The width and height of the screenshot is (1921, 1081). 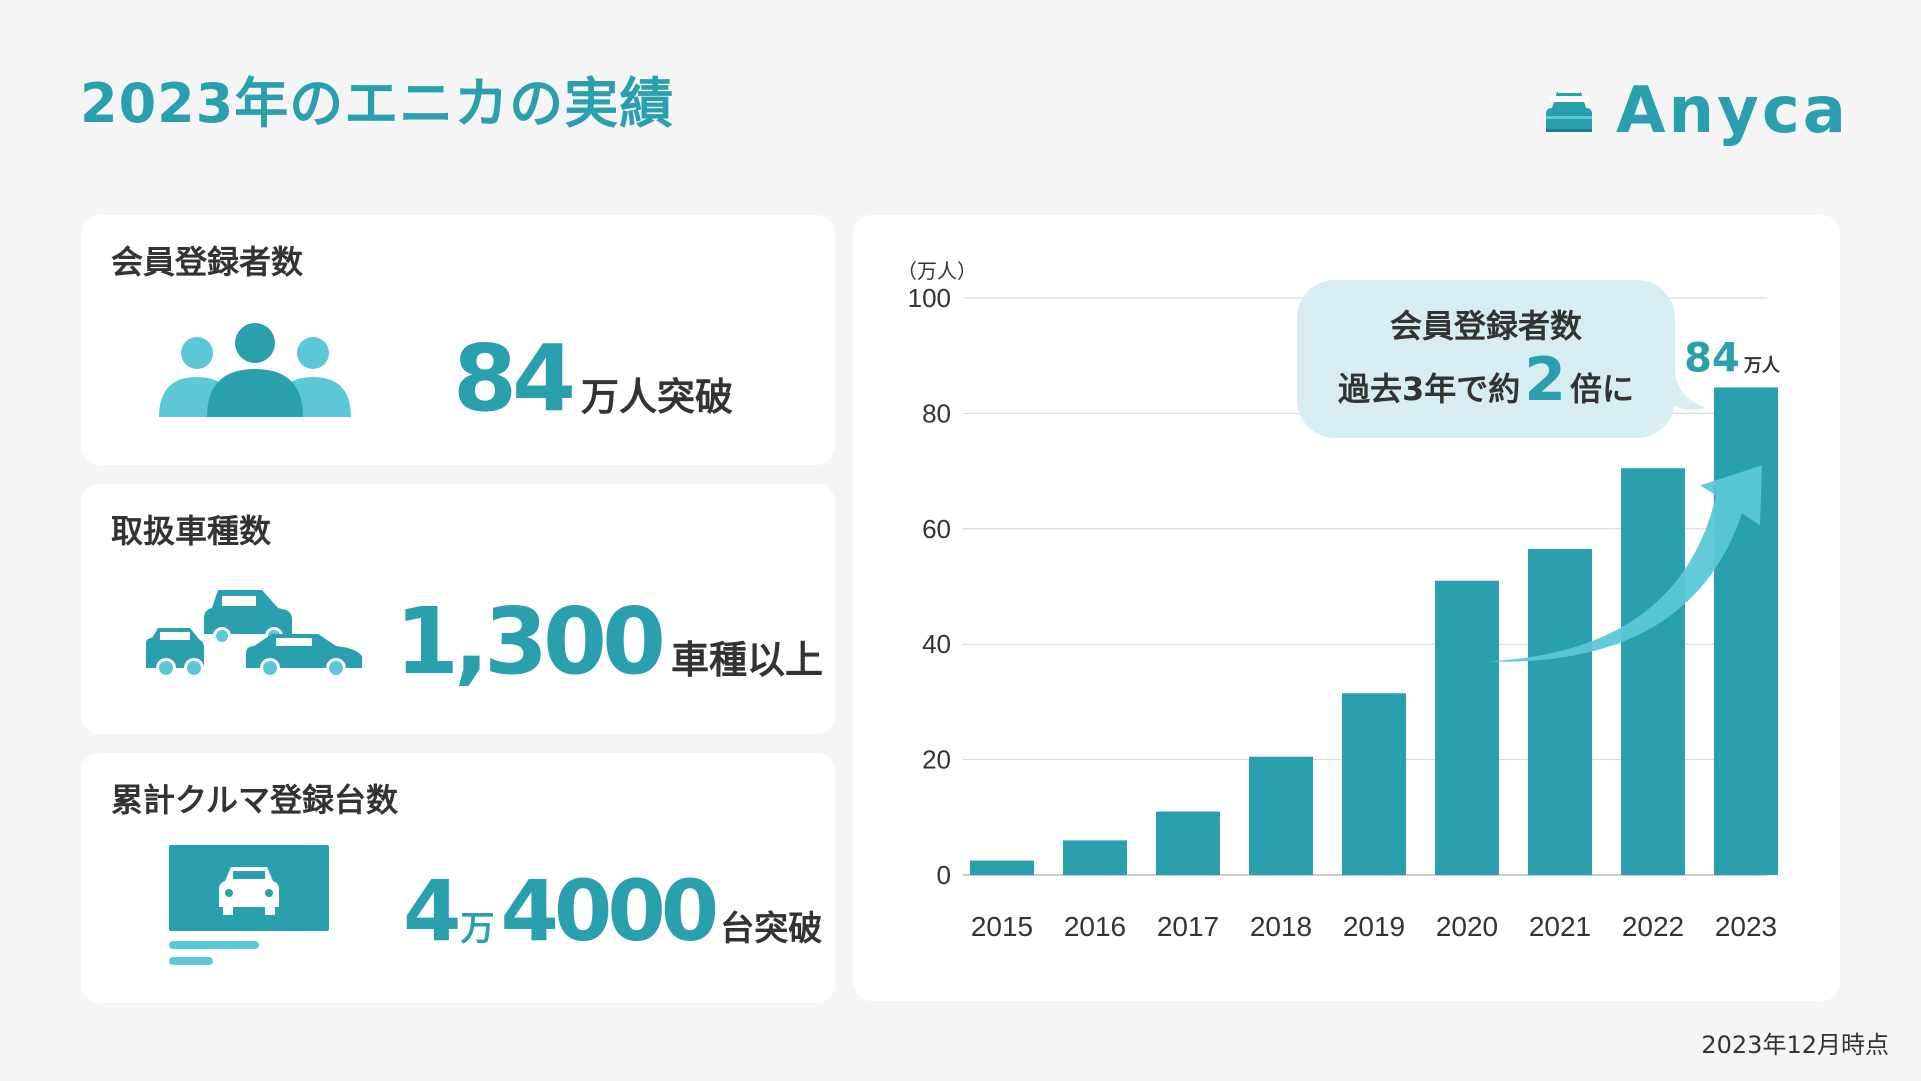 What do you see at coordinates (207, 262) in the screenshot?
I see `card-title: 会員登録者数` at bounding box center [207, 262].